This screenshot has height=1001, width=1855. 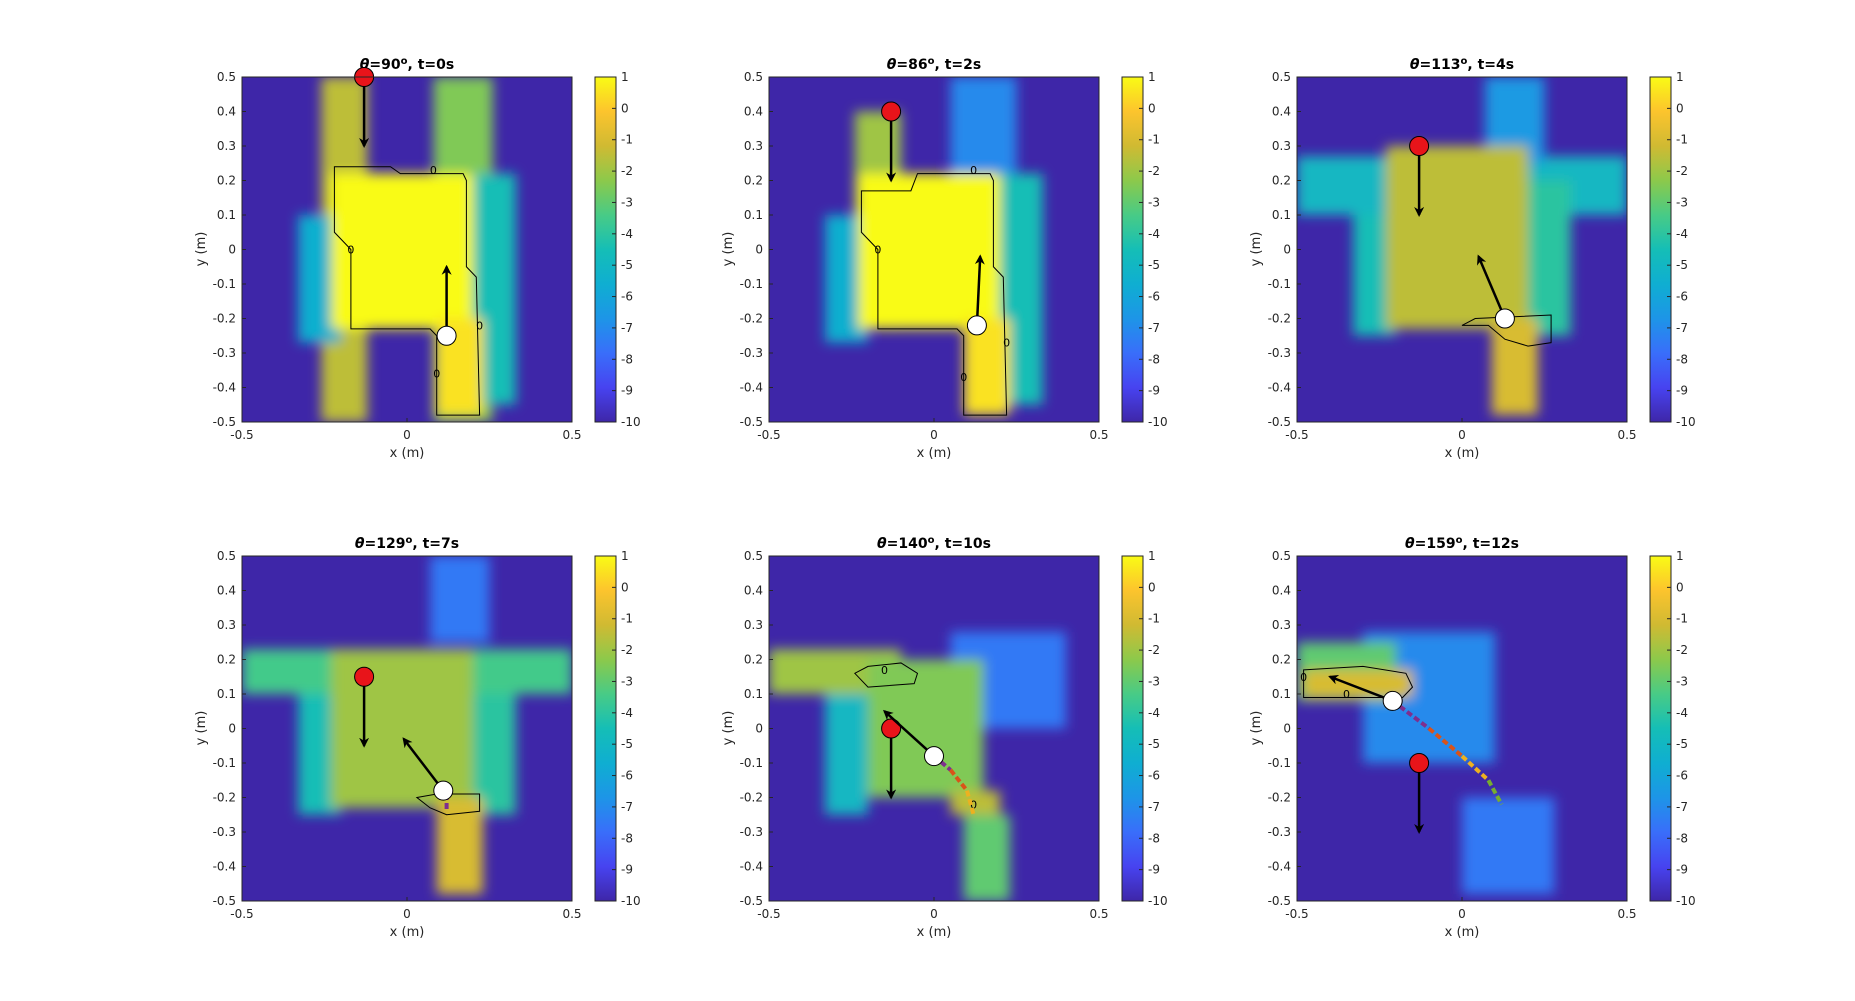 What do you see at coordinates (1462, 453) in the screenshot?
I see `panel-3-xlabel: x (m)` at bounding box center [1462, 453].